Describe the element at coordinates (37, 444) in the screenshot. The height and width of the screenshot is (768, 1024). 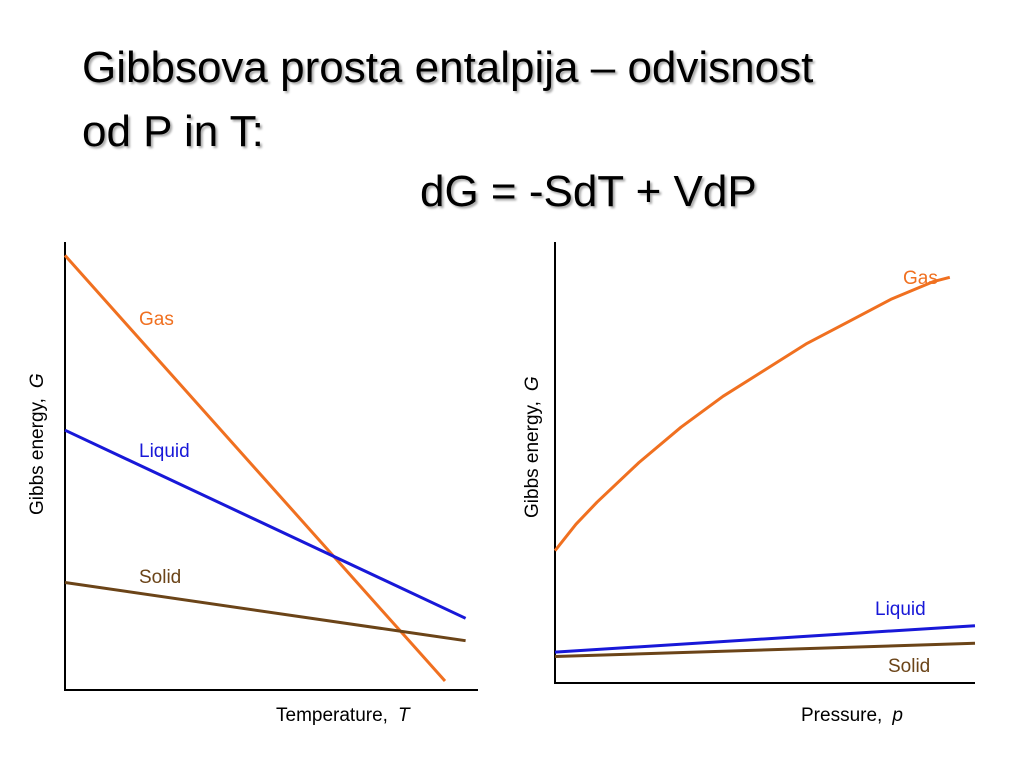
I see `temperature-y-axis-label: Gibbs energy,G` at that location.